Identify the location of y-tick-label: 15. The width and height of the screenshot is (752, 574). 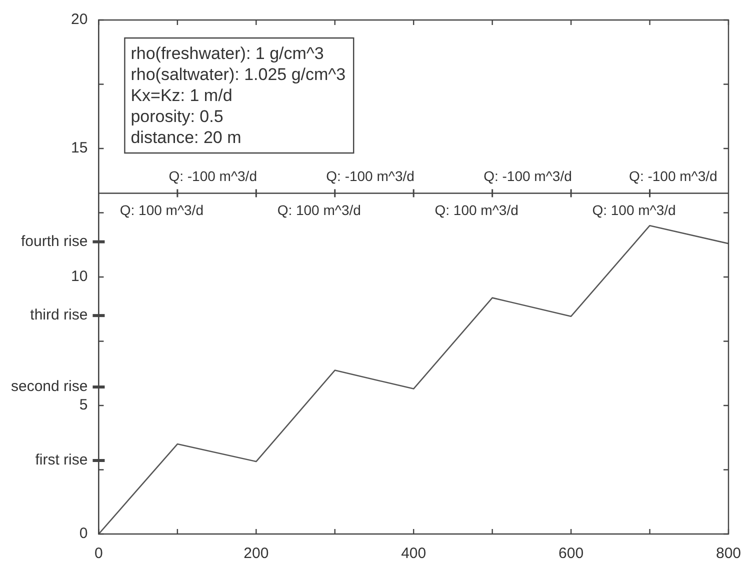
(79, 148).